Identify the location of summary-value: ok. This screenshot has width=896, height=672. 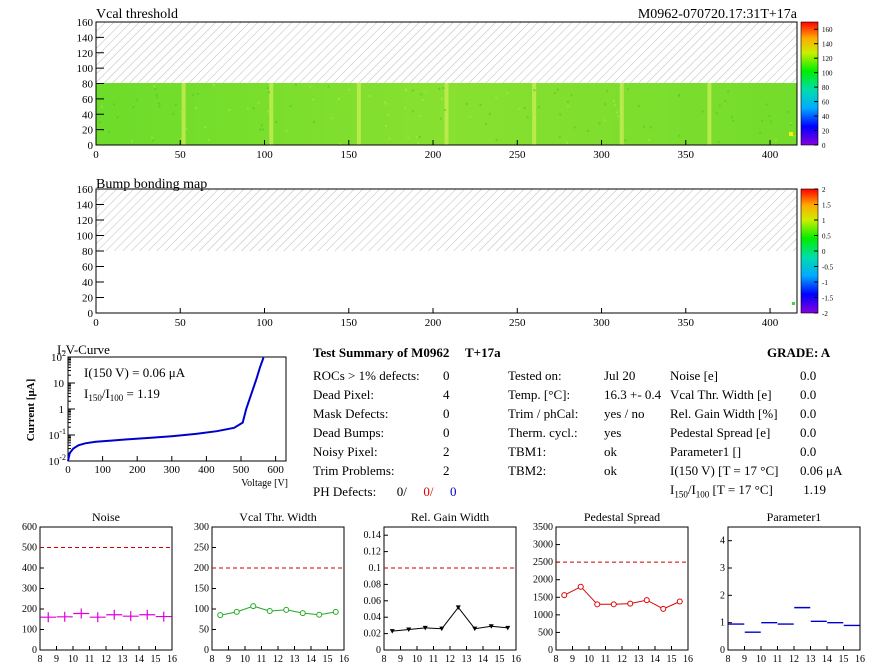
(610, 470).